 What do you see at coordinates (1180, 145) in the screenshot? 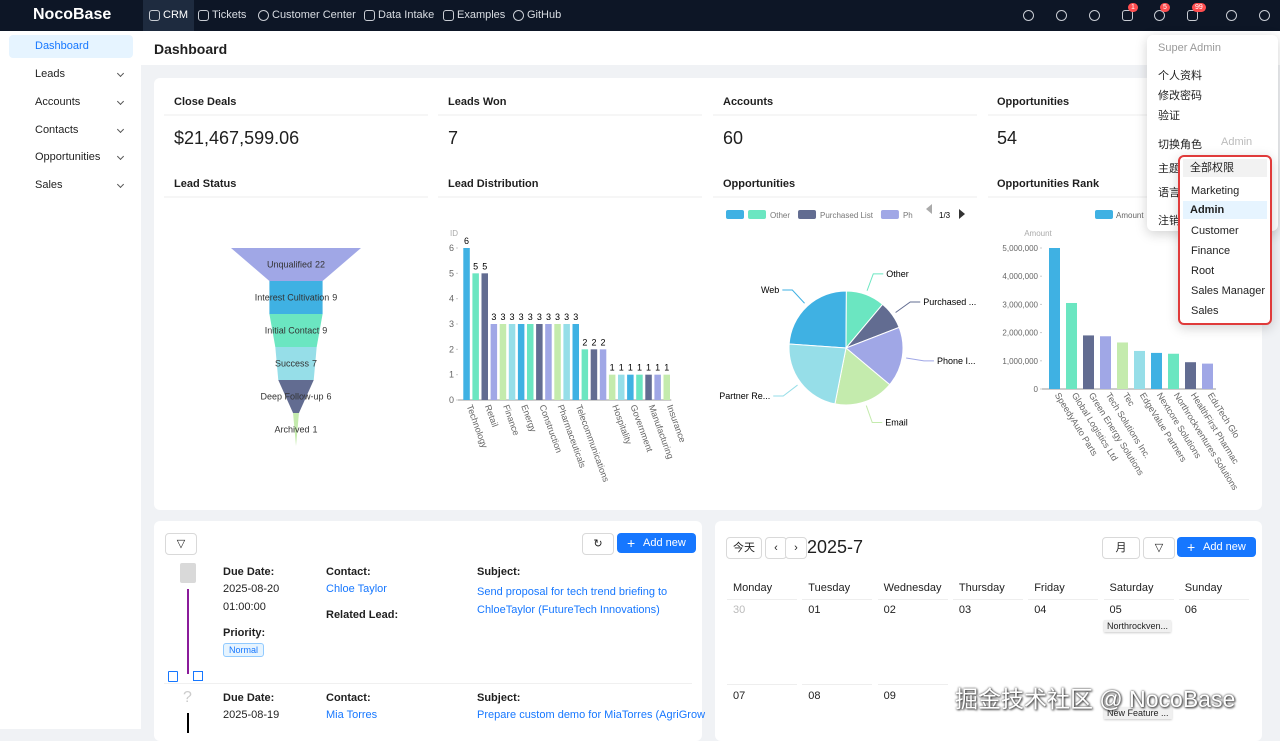
I see `menu-item: 切换角色` at bounding box center [1180, 145].